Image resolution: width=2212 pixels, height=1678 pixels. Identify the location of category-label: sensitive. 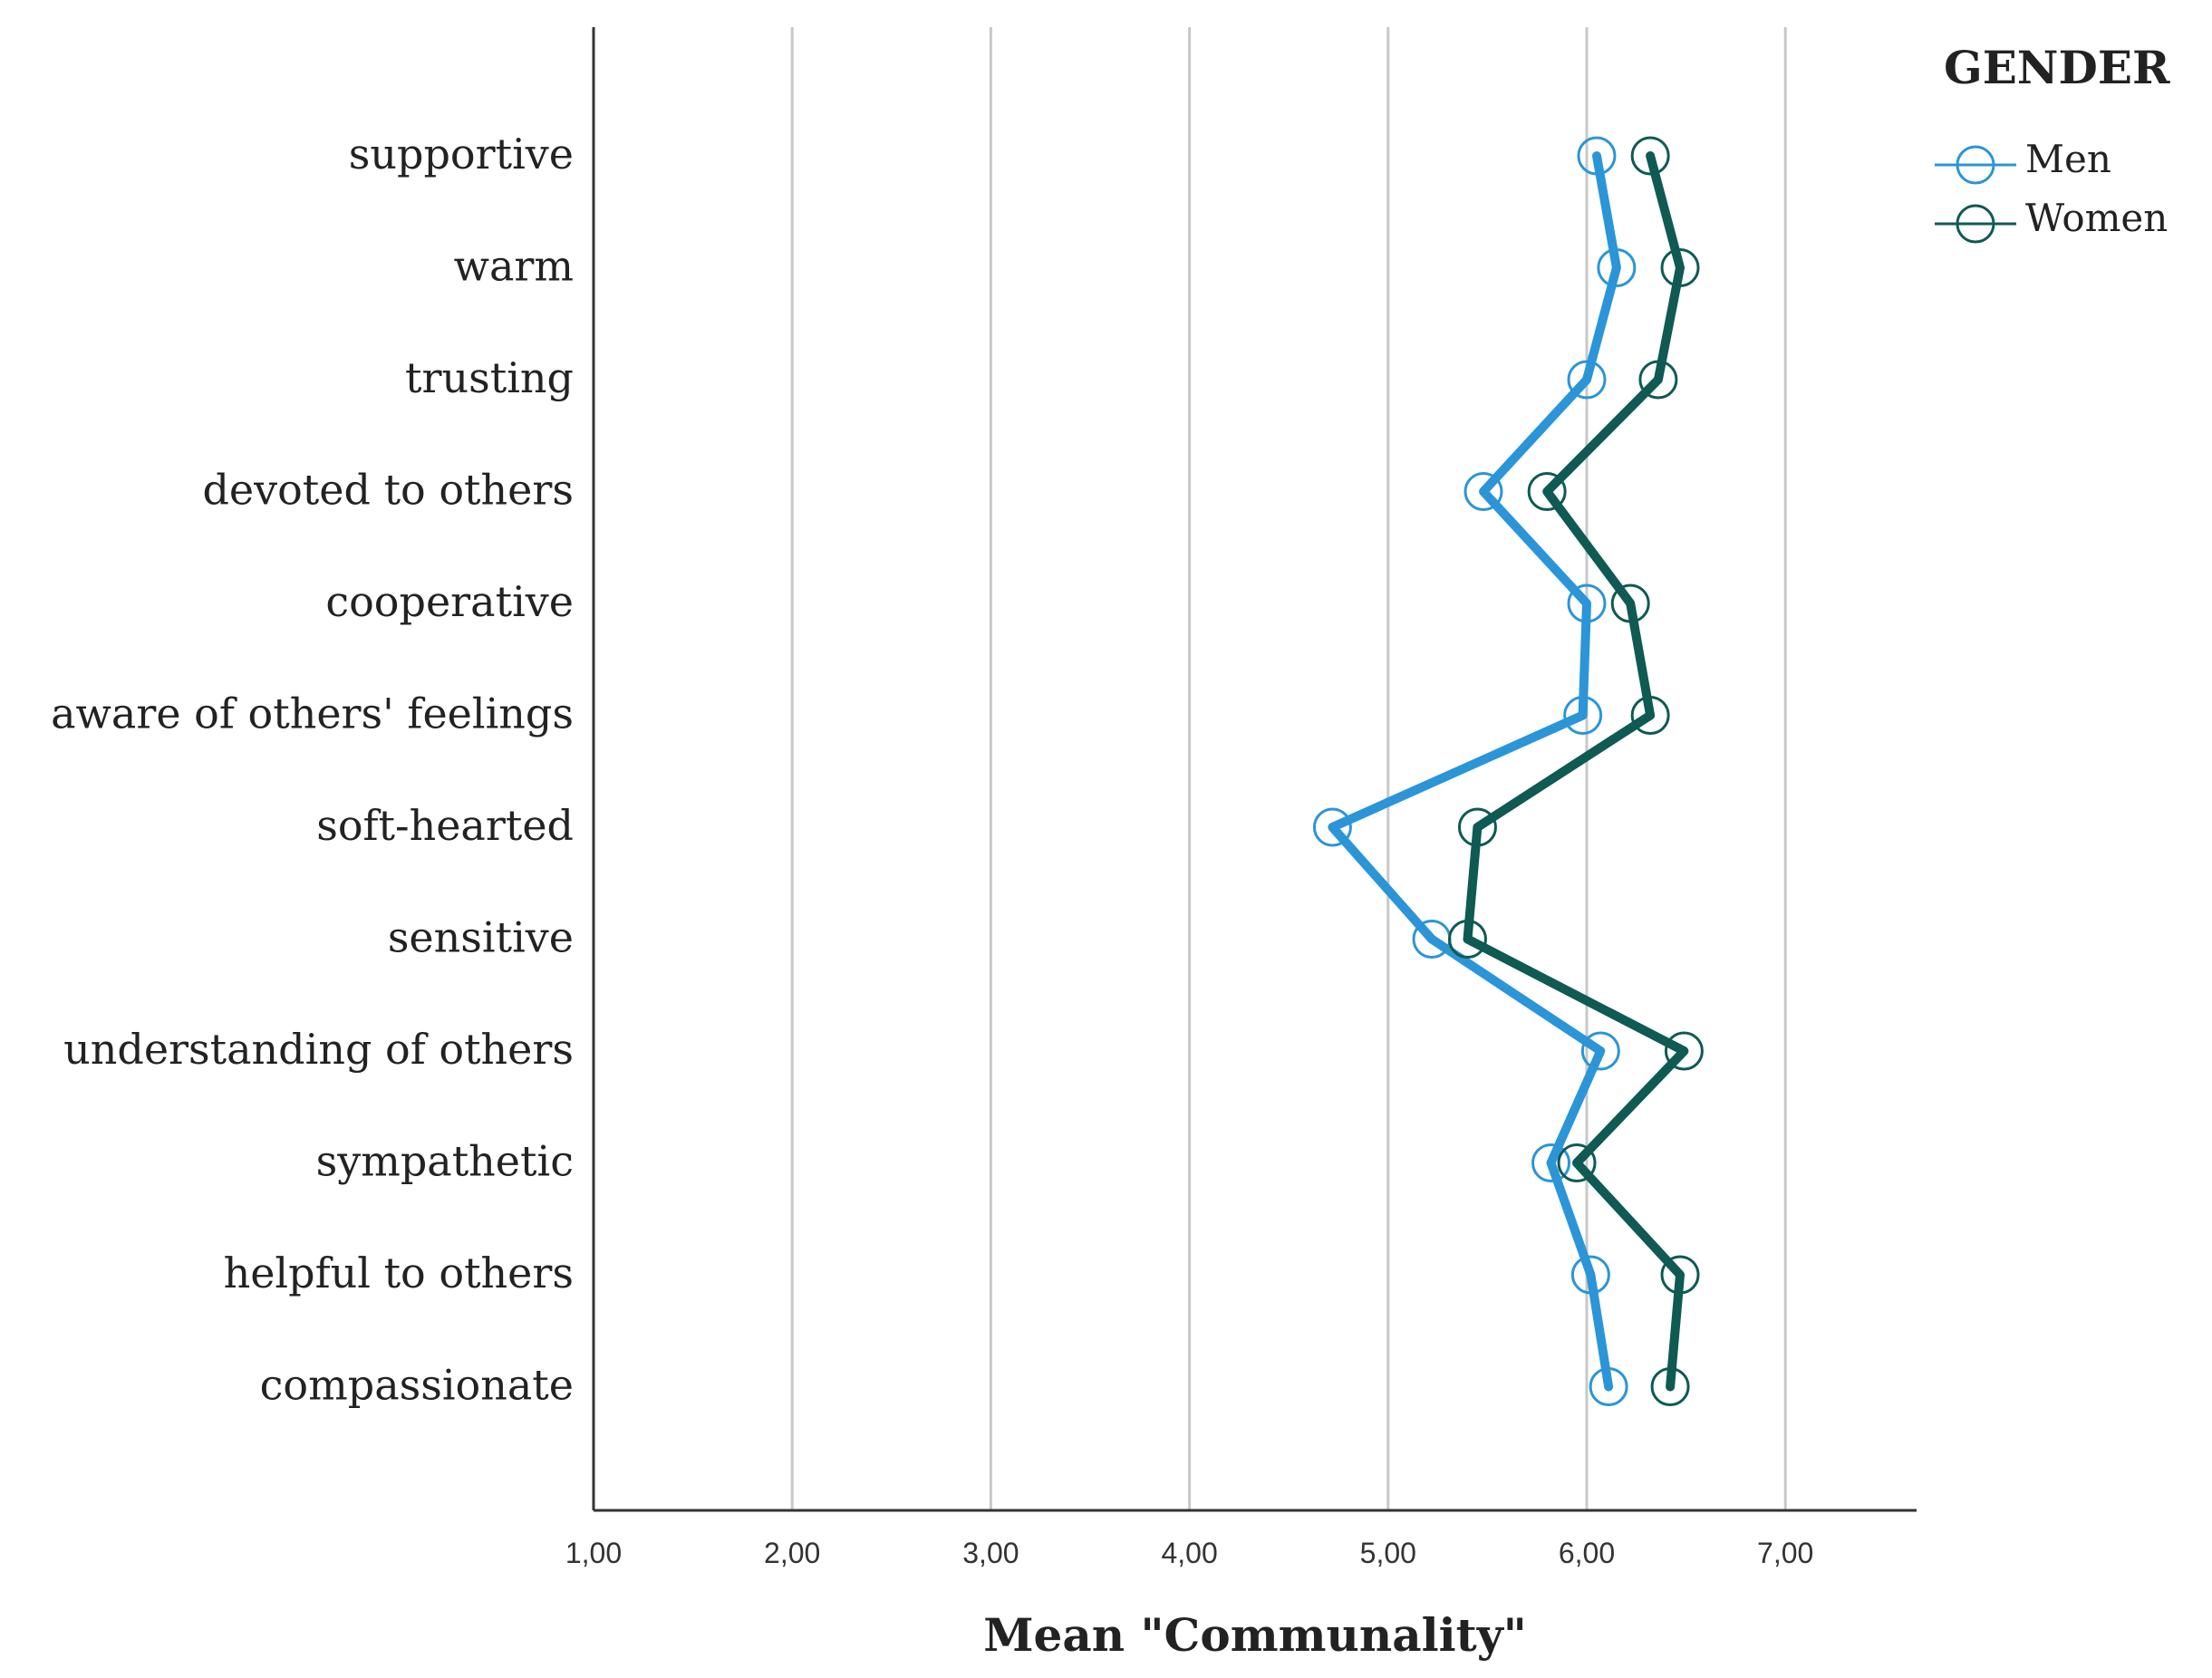
(481, 937).